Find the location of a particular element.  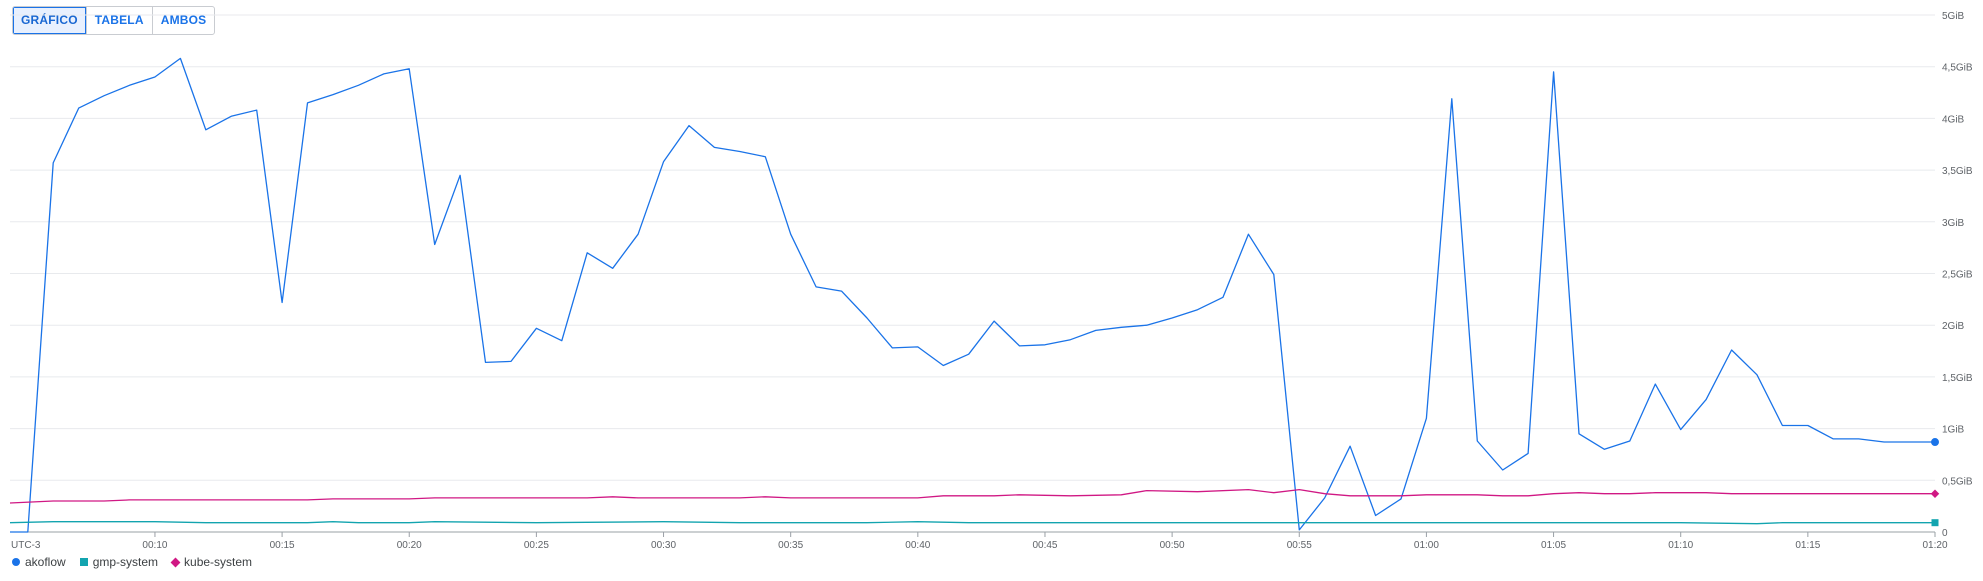

legend-label: kube-system is located at coordinates (218, 562).